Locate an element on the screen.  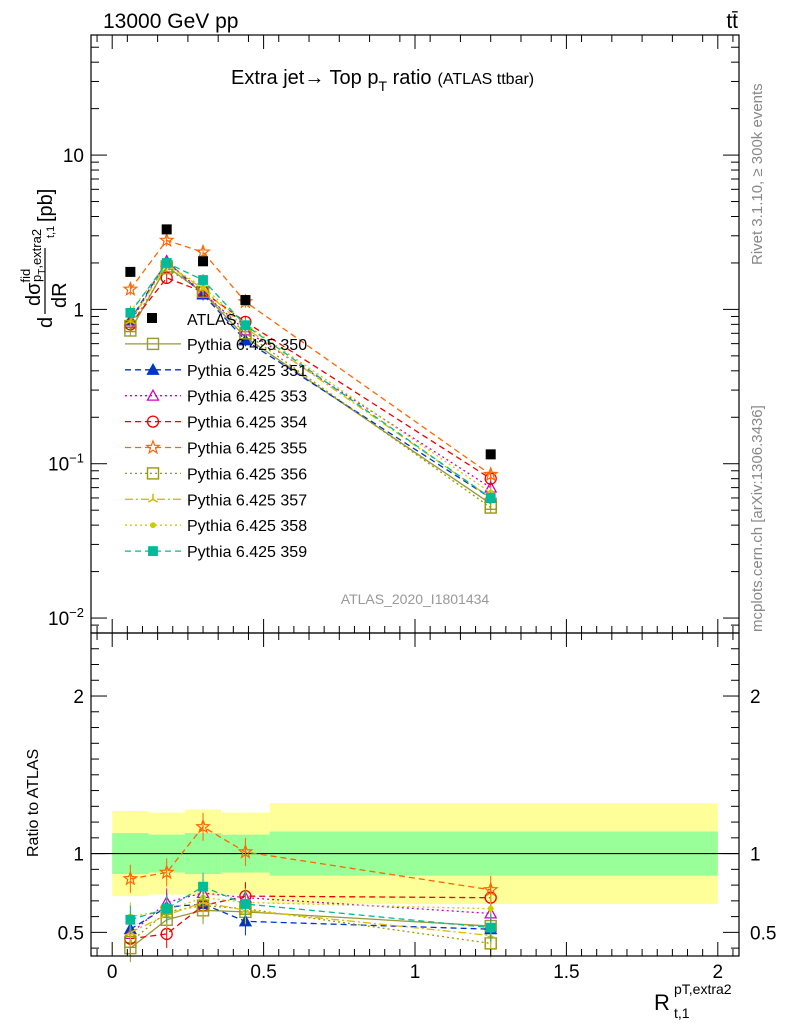
x-tick-label: 0 is located at coordinates (112, 972).